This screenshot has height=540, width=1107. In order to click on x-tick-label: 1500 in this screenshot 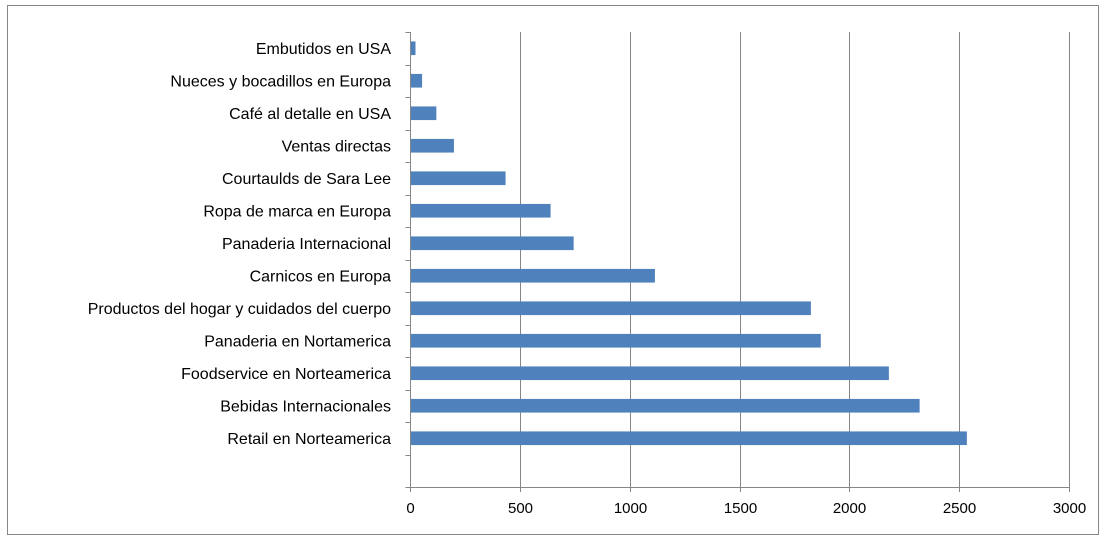, I will do `click(740, 508)`.